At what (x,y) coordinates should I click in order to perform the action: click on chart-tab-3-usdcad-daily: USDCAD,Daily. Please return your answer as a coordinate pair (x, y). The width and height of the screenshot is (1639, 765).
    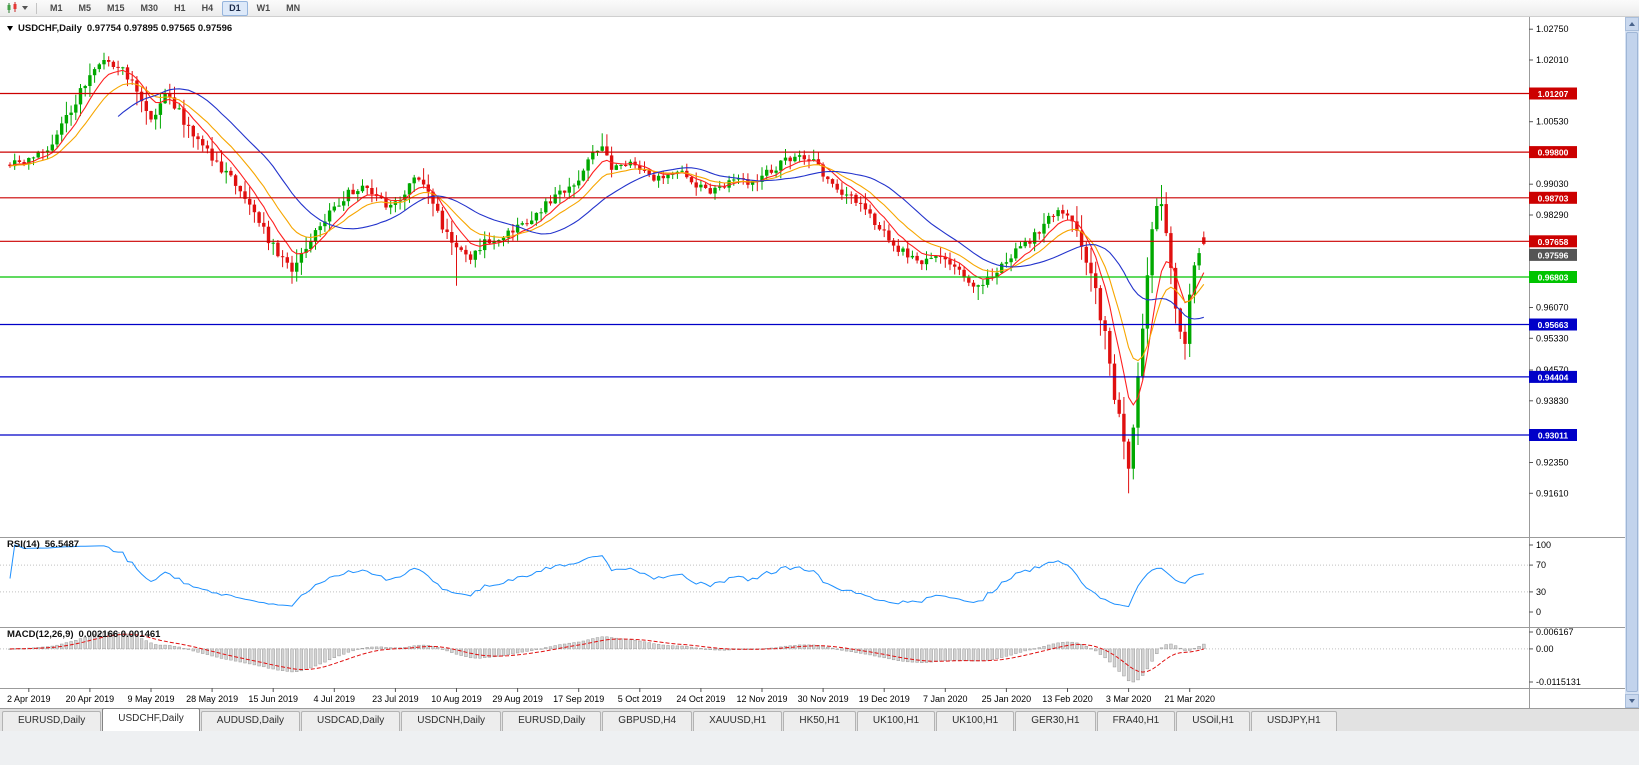
    Looking at the image, I should click on (351, 721).